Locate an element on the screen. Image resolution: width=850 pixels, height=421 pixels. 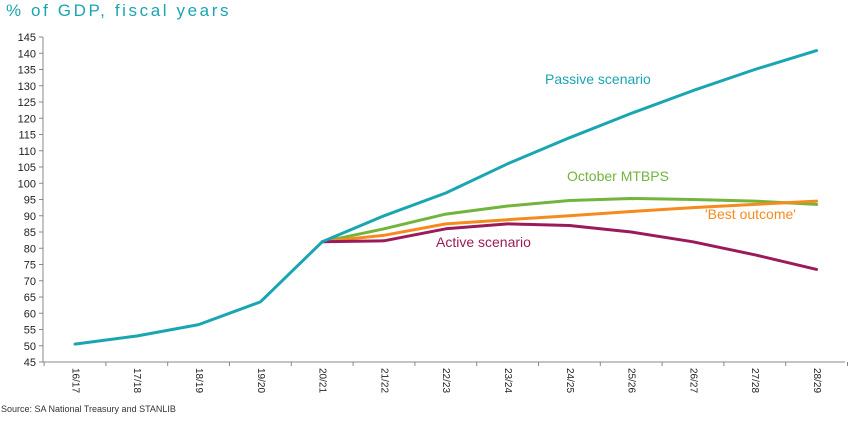
x-tick-label: 27/28 is located at coordinates (754, 380).